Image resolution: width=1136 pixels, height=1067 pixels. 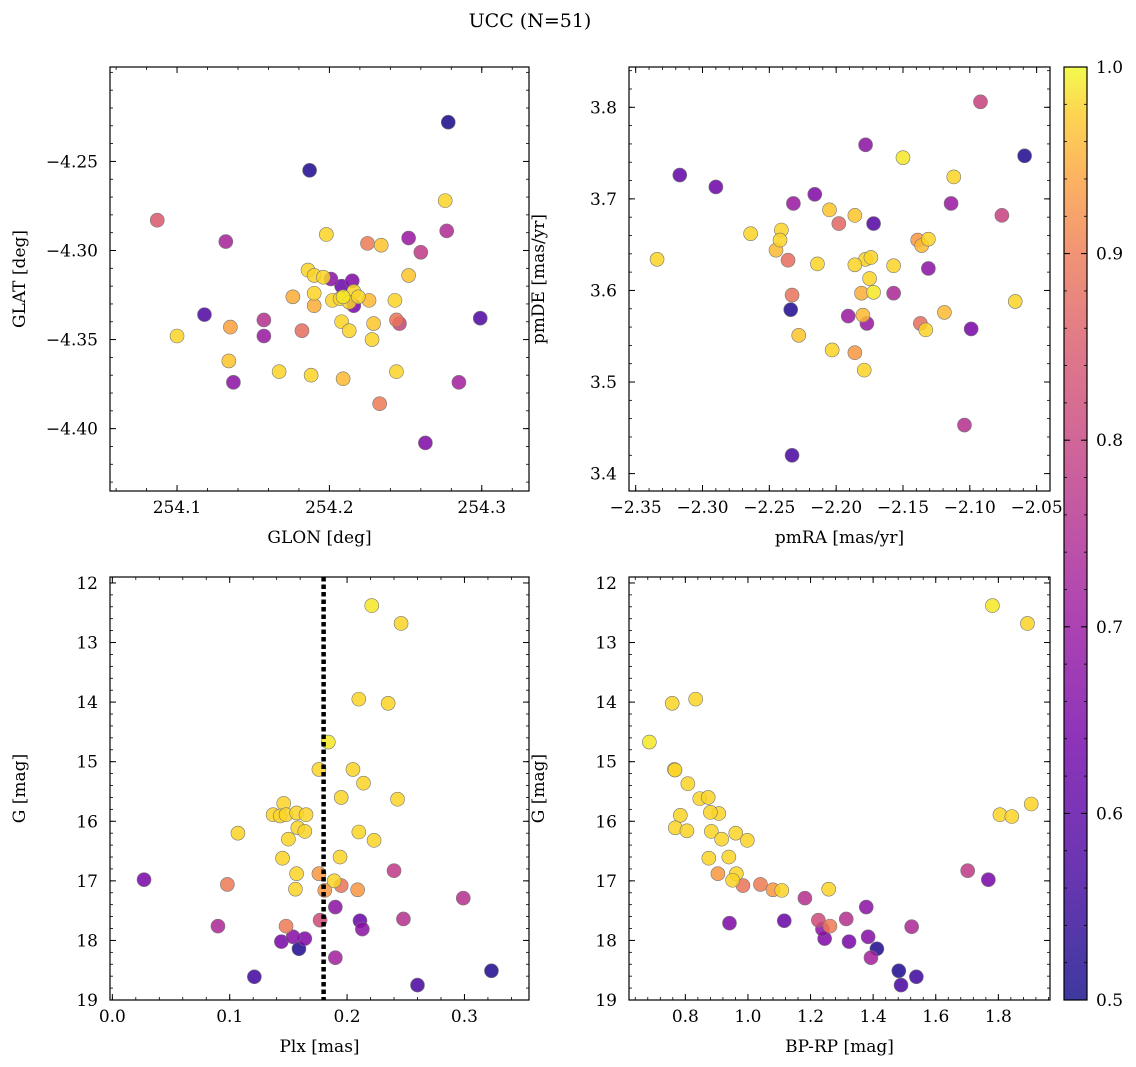 I want to click on y-tick-label: 3.5, so click(x=603, y=383).